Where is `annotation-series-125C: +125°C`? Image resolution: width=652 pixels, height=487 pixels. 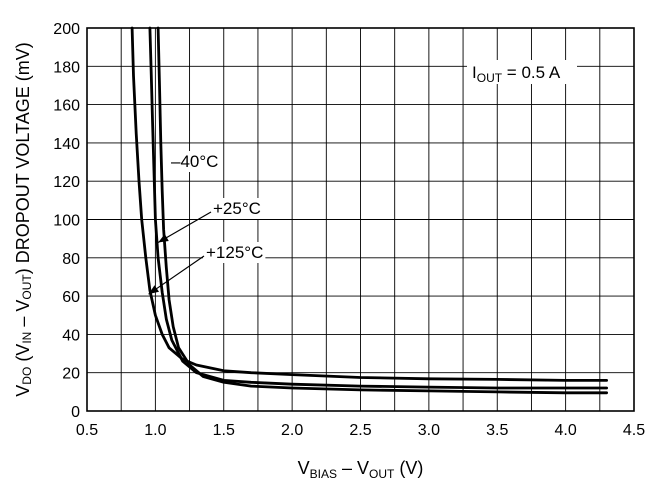
annotation-series-125C: +125°C is located at coordinates (234, 252).